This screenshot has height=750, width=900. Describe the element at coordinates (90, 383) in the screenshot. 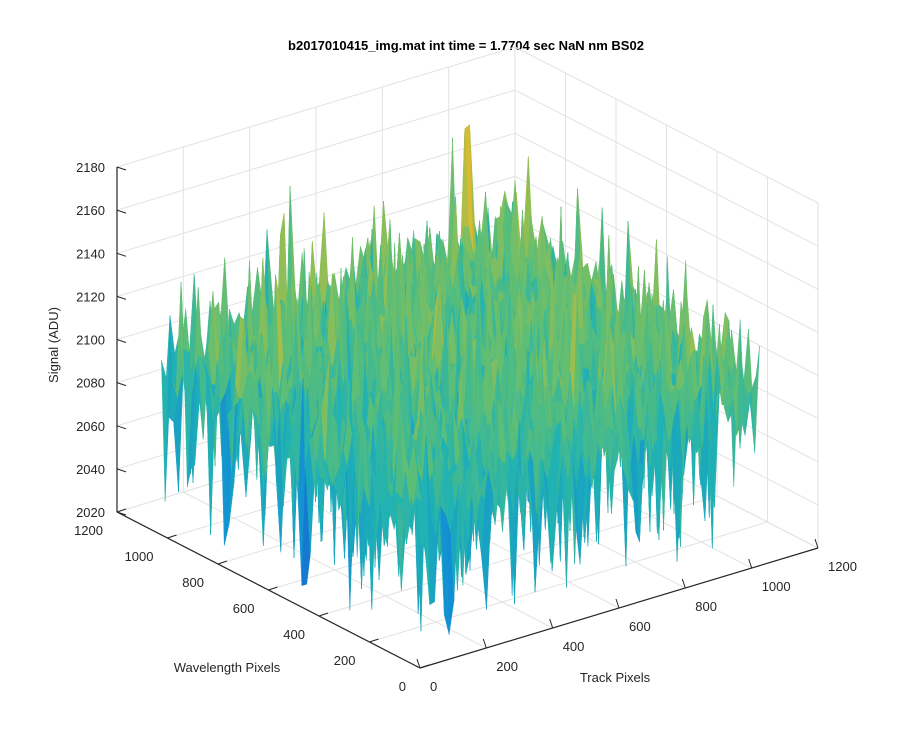

I see `z-tick-label: 2080` at that location.